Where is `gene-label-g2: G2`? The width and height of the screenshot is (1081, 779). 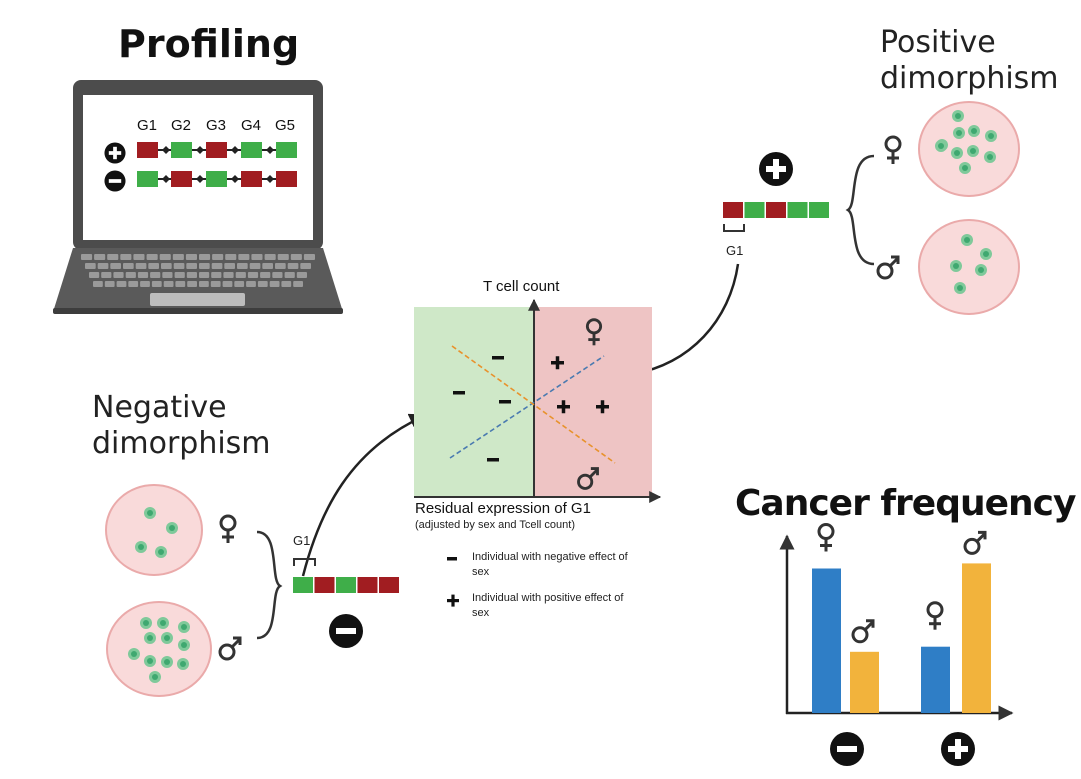
gene-label-g2: G2 is located at coordinates (181, 125).